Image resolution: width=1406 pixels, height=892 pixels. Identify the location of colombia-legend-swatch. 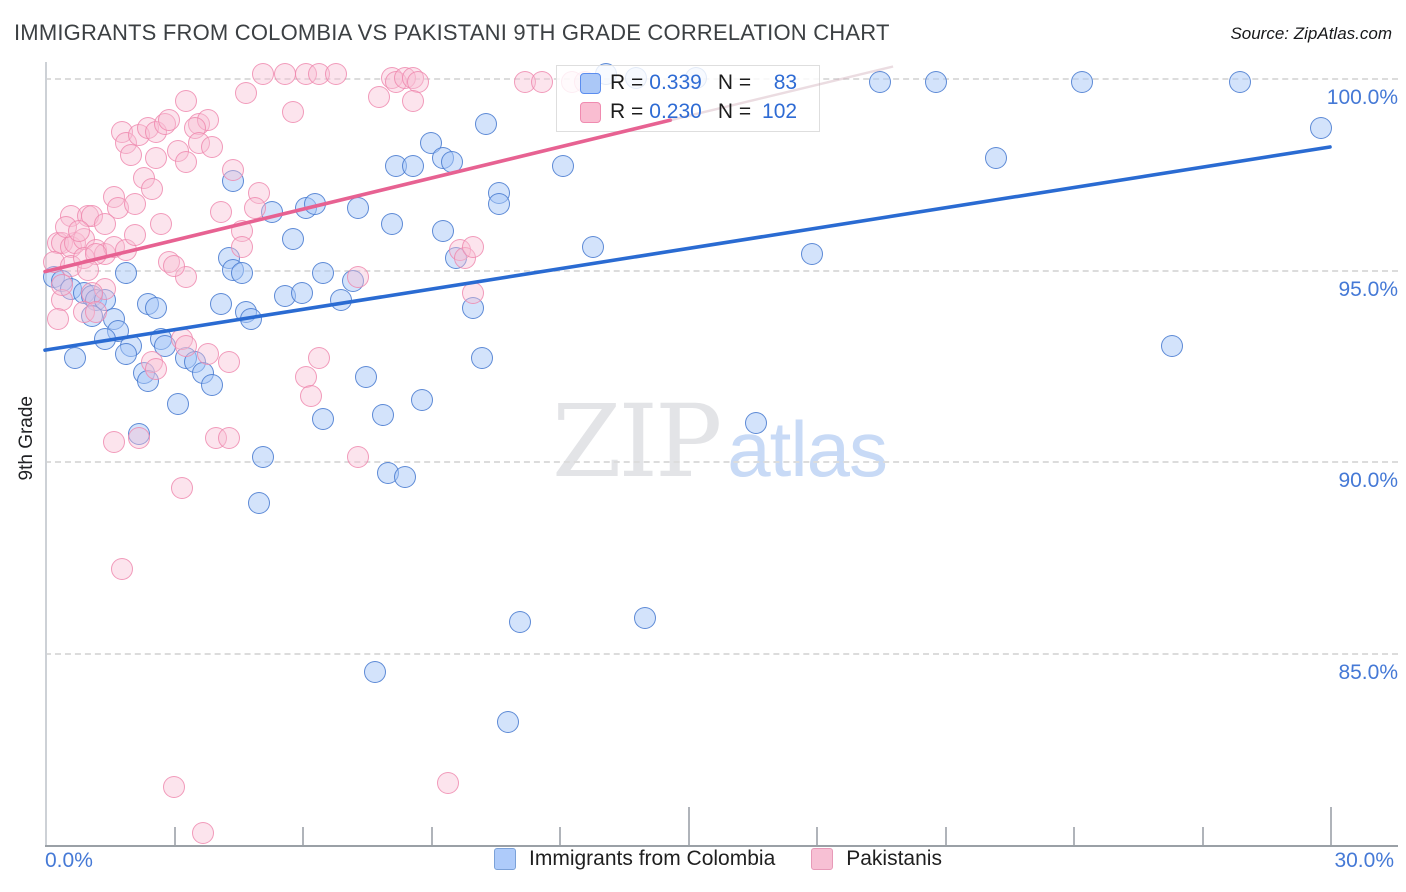
(590, 83).